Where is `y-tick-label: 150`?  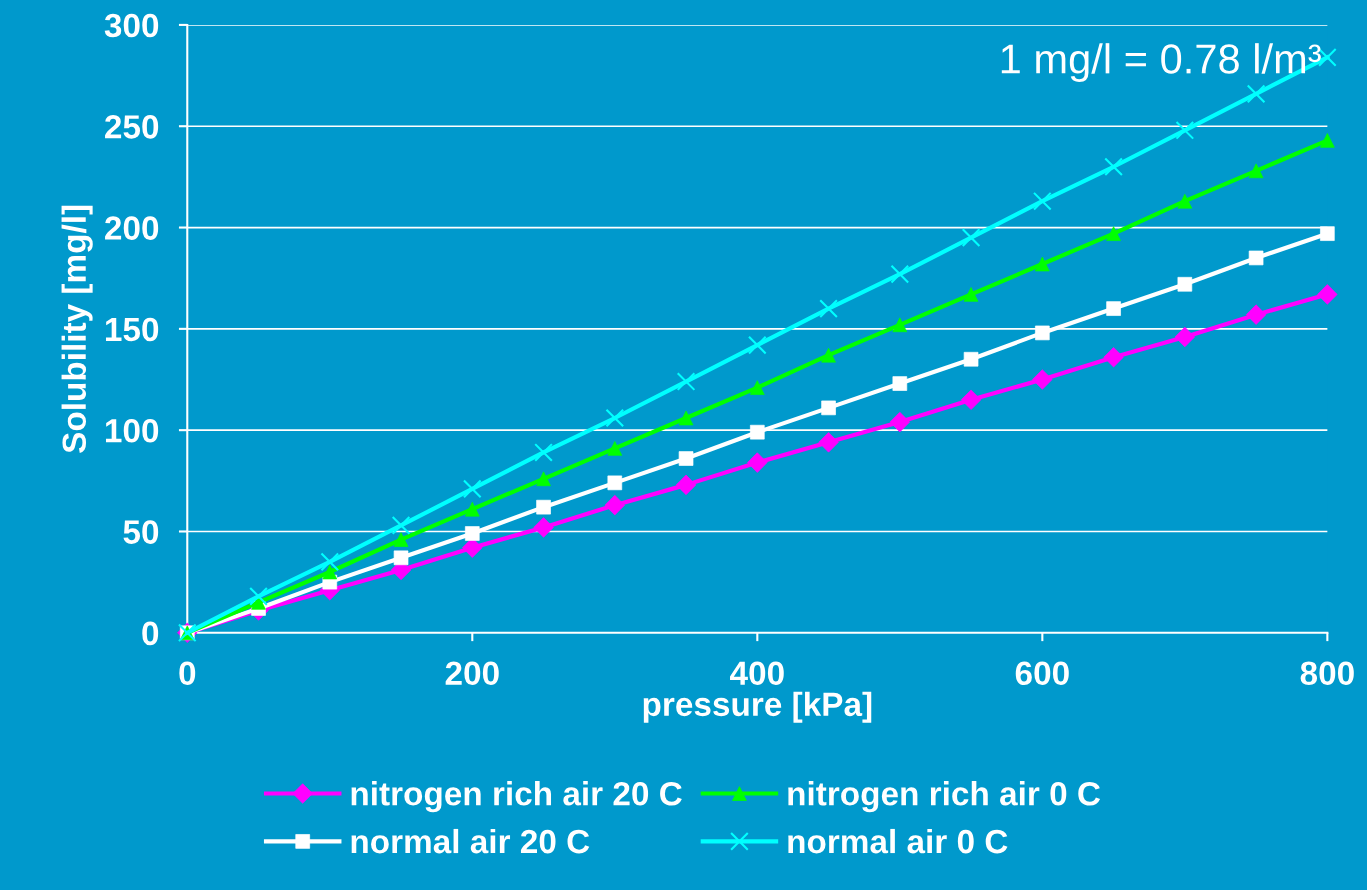
y-tick-label: 150 is located at coordinates (132, 329).